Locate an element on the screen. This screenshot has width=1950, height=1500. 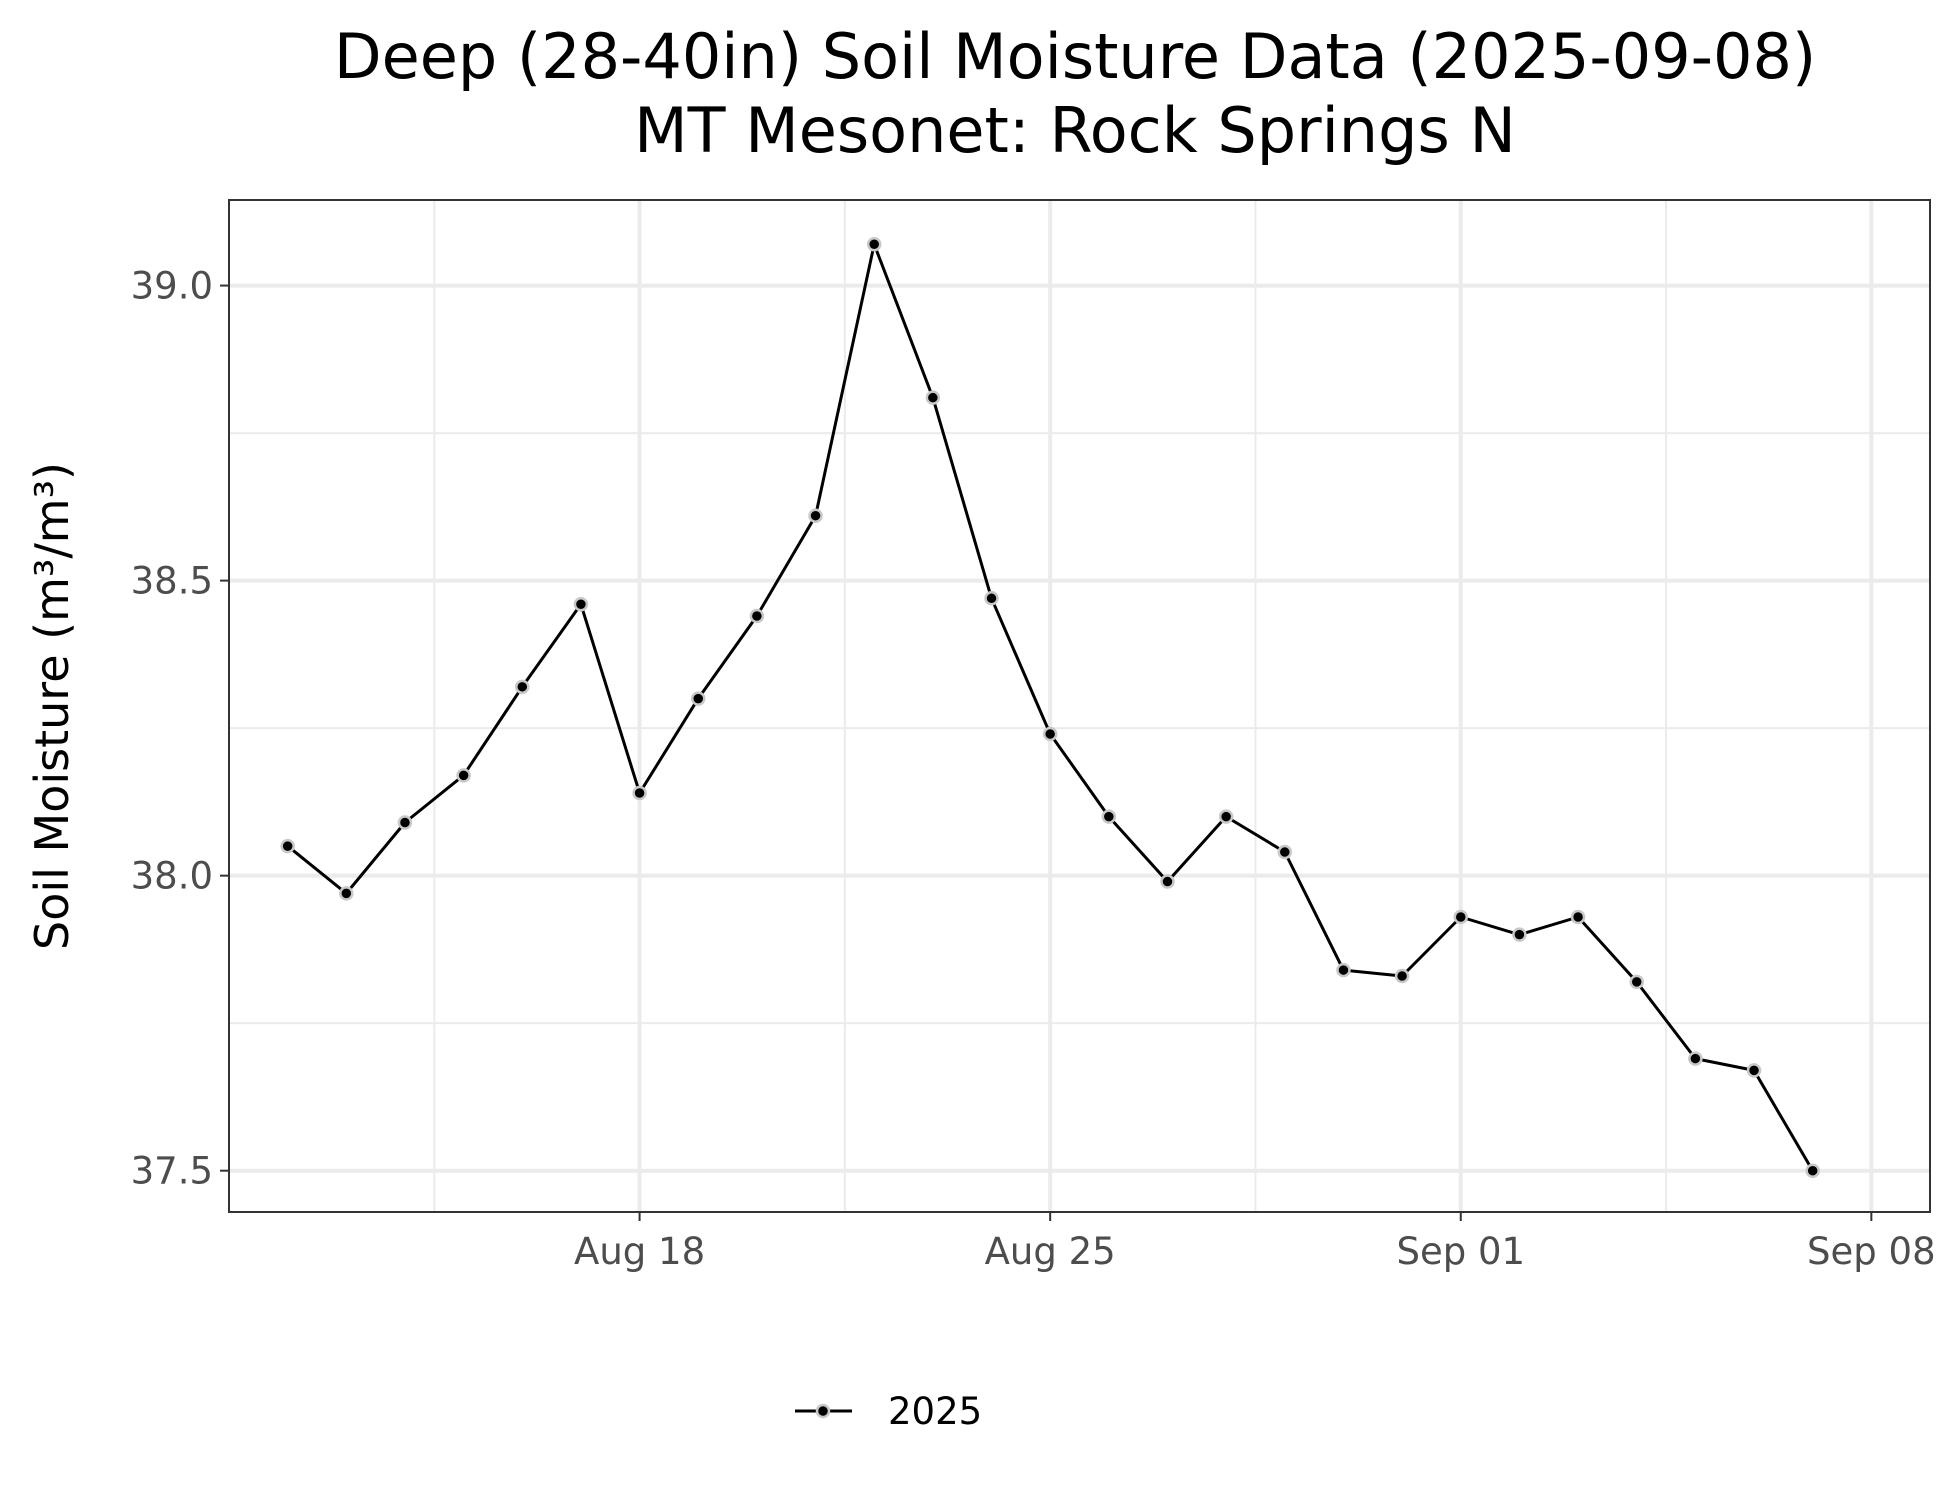
y-tick-label: 38.5 is located at coordinates (172, 581).